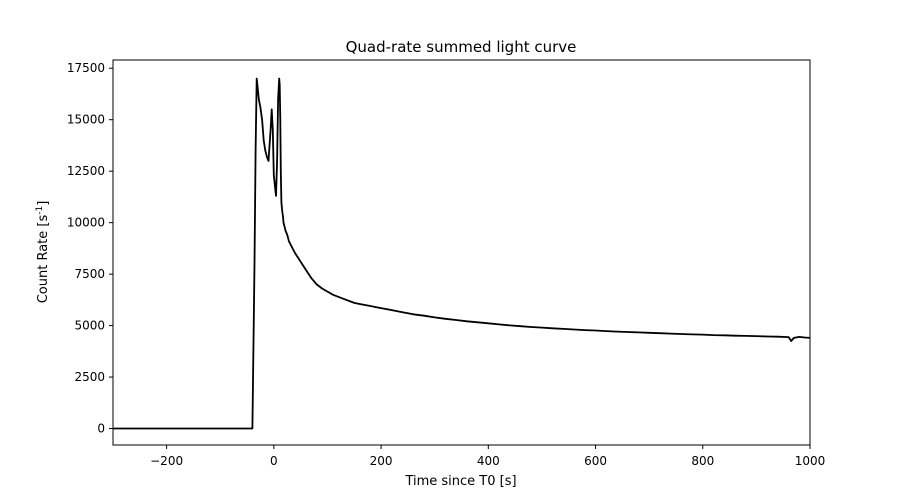 Image resolution: width=900 pixels, height=500 pixels. I want to click on y-tick-label: 2500, so click(89, 377).